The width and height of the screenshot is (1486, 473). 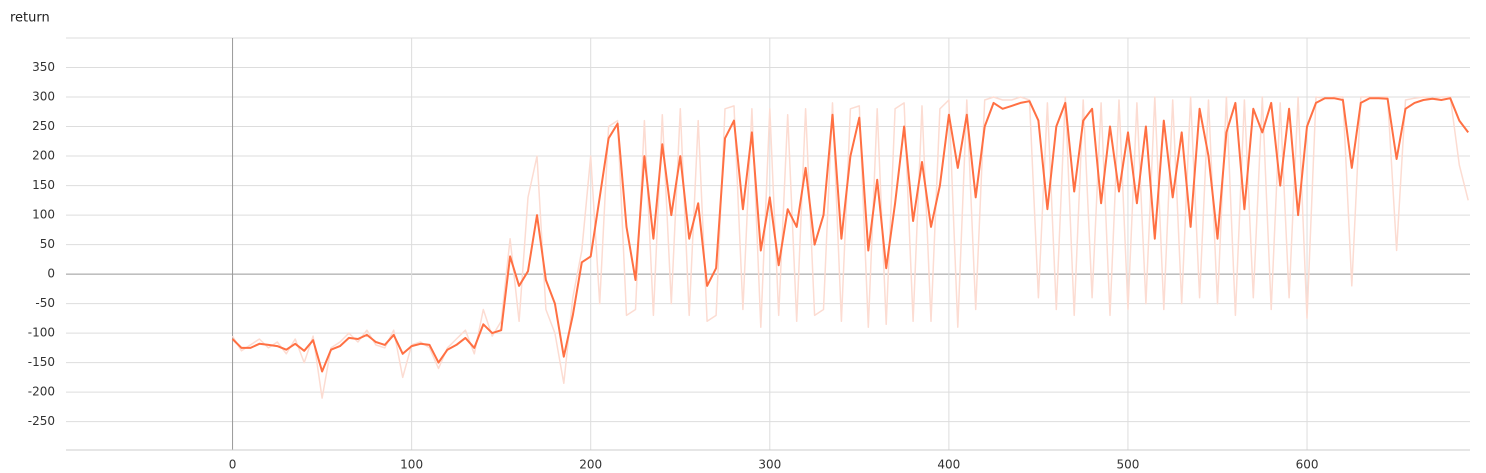 What do you see at coordinates (45, 303) in the screenshot?
I see `y-tick-label: -50` at bounding box center [45, 303].